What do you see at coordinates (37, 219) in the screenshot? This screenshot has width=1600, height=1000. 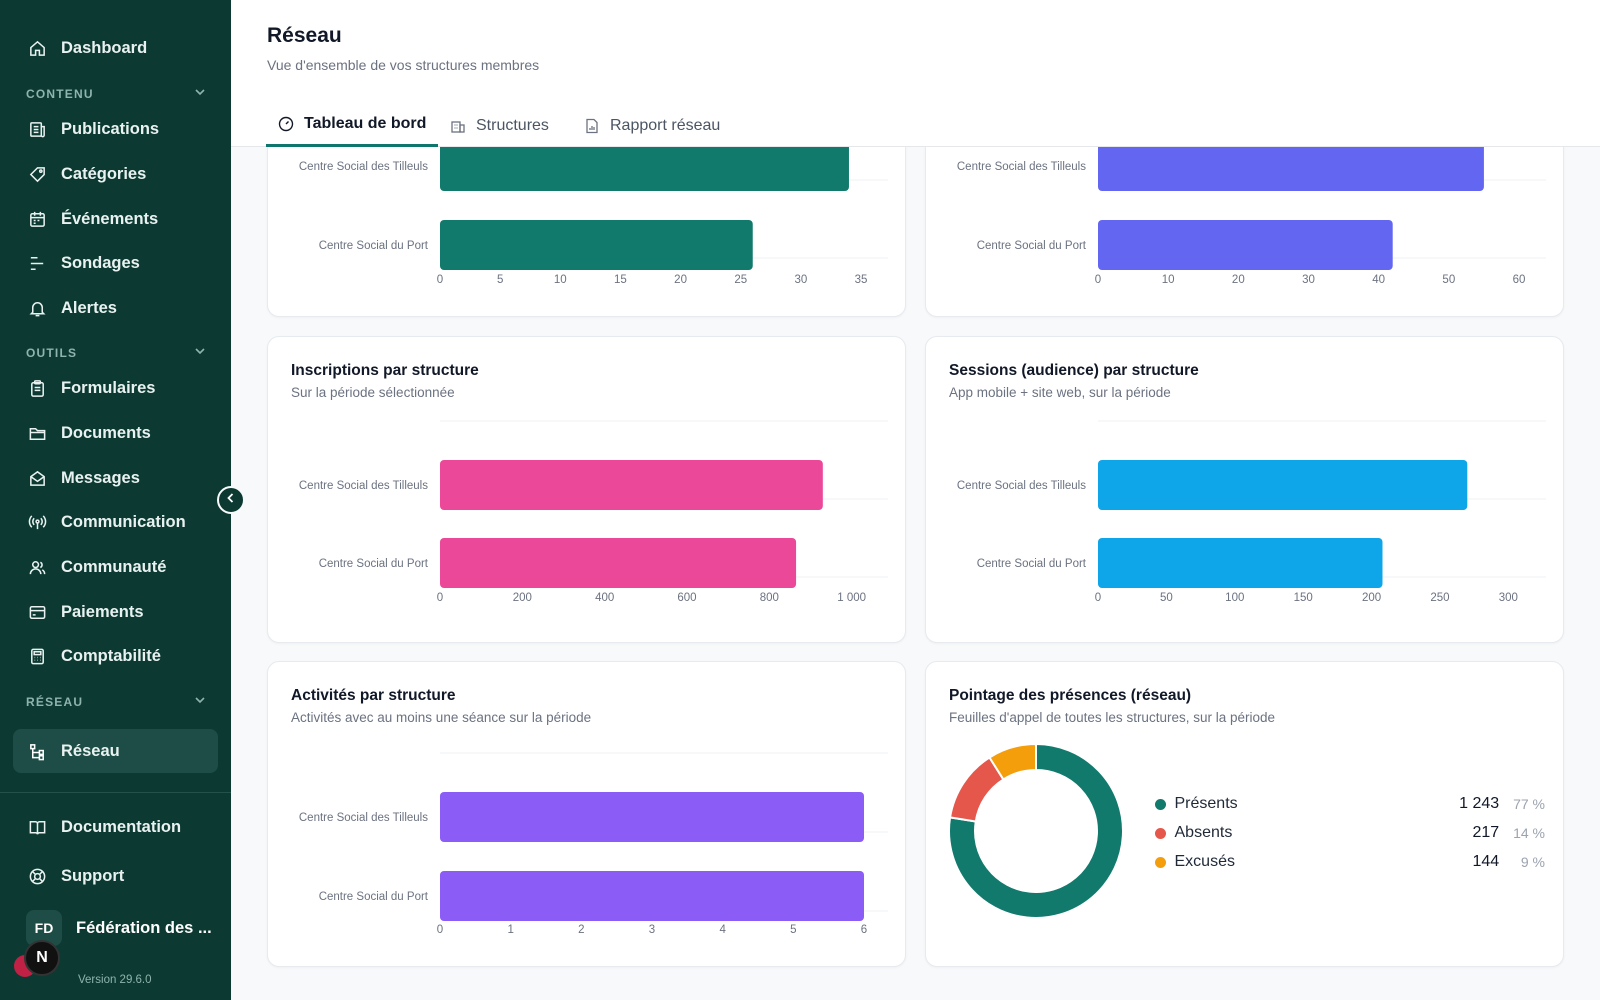 I see `calendar-icon` at bounding box center [37, 219].